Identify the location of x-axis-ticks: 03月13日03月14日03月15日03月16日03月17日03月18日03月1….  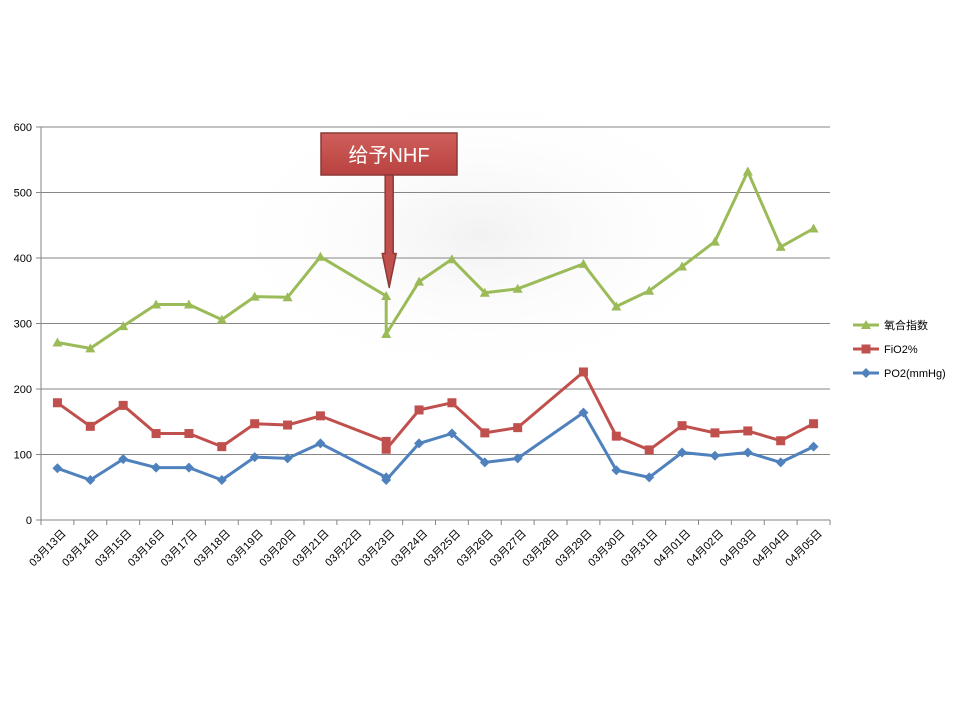
(429, 544).